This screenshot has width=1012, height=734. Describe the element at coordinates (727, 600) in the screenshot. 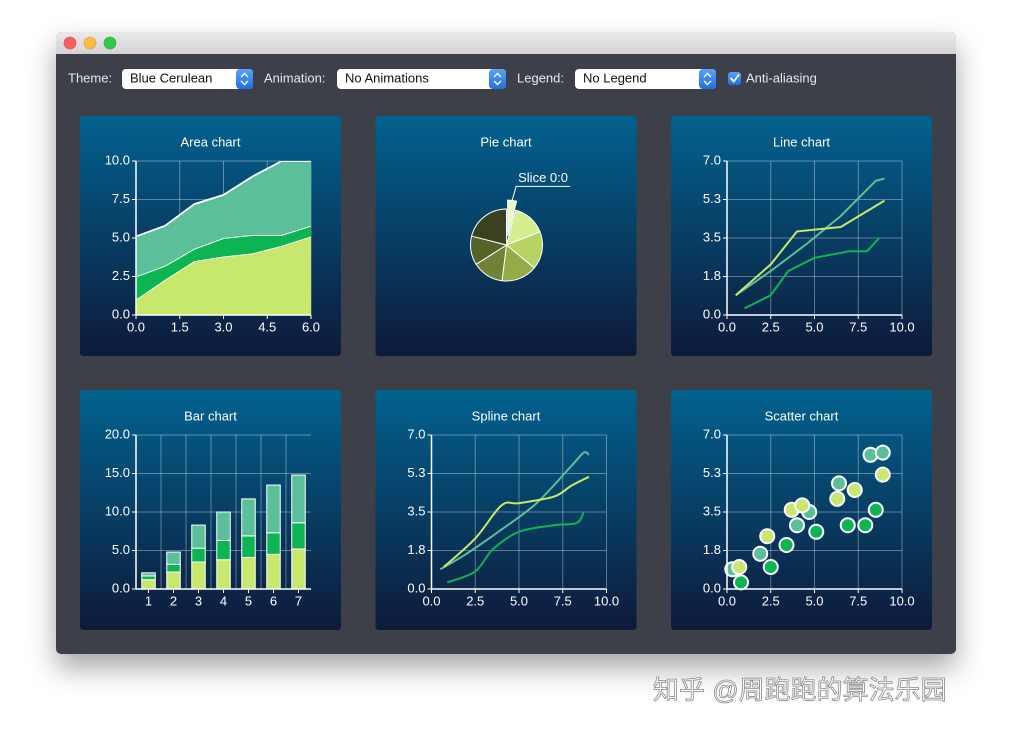

I see `x-tick-label: 0.0` at that location.